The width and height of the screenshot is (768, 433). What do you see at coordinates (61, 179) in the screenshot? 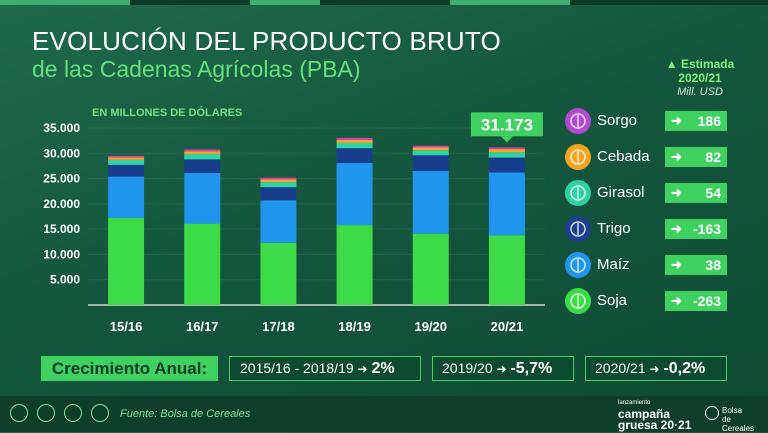
I see `y-tick-label: 25.000` at bounding box center [61, 179].